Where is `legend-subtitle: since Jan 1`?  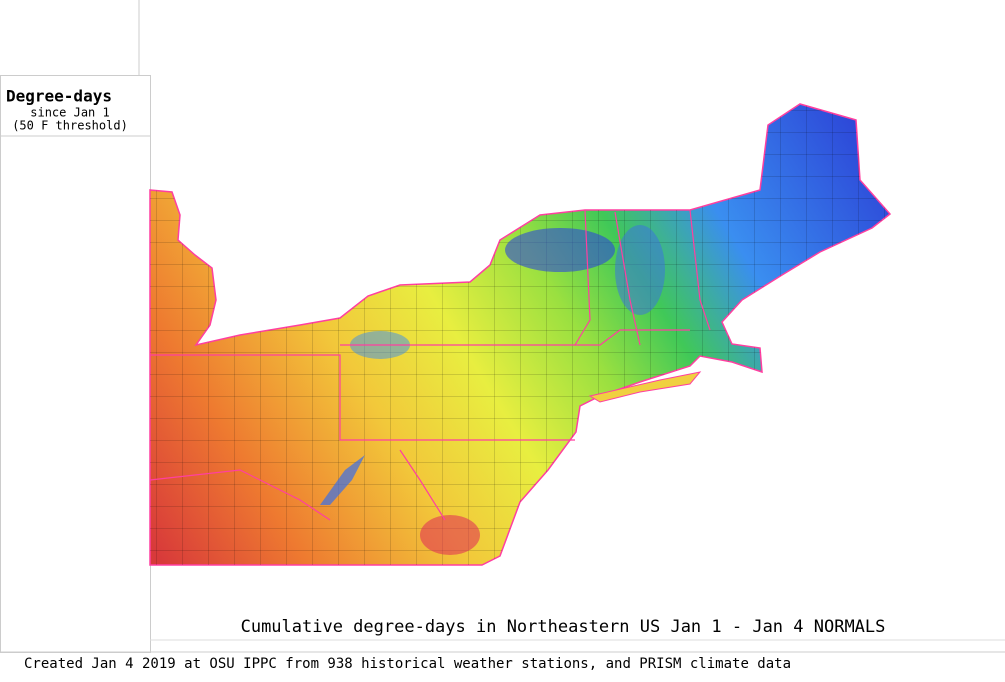
legend-subtitle: since Jan 1 is located at coordinates (69, 113).